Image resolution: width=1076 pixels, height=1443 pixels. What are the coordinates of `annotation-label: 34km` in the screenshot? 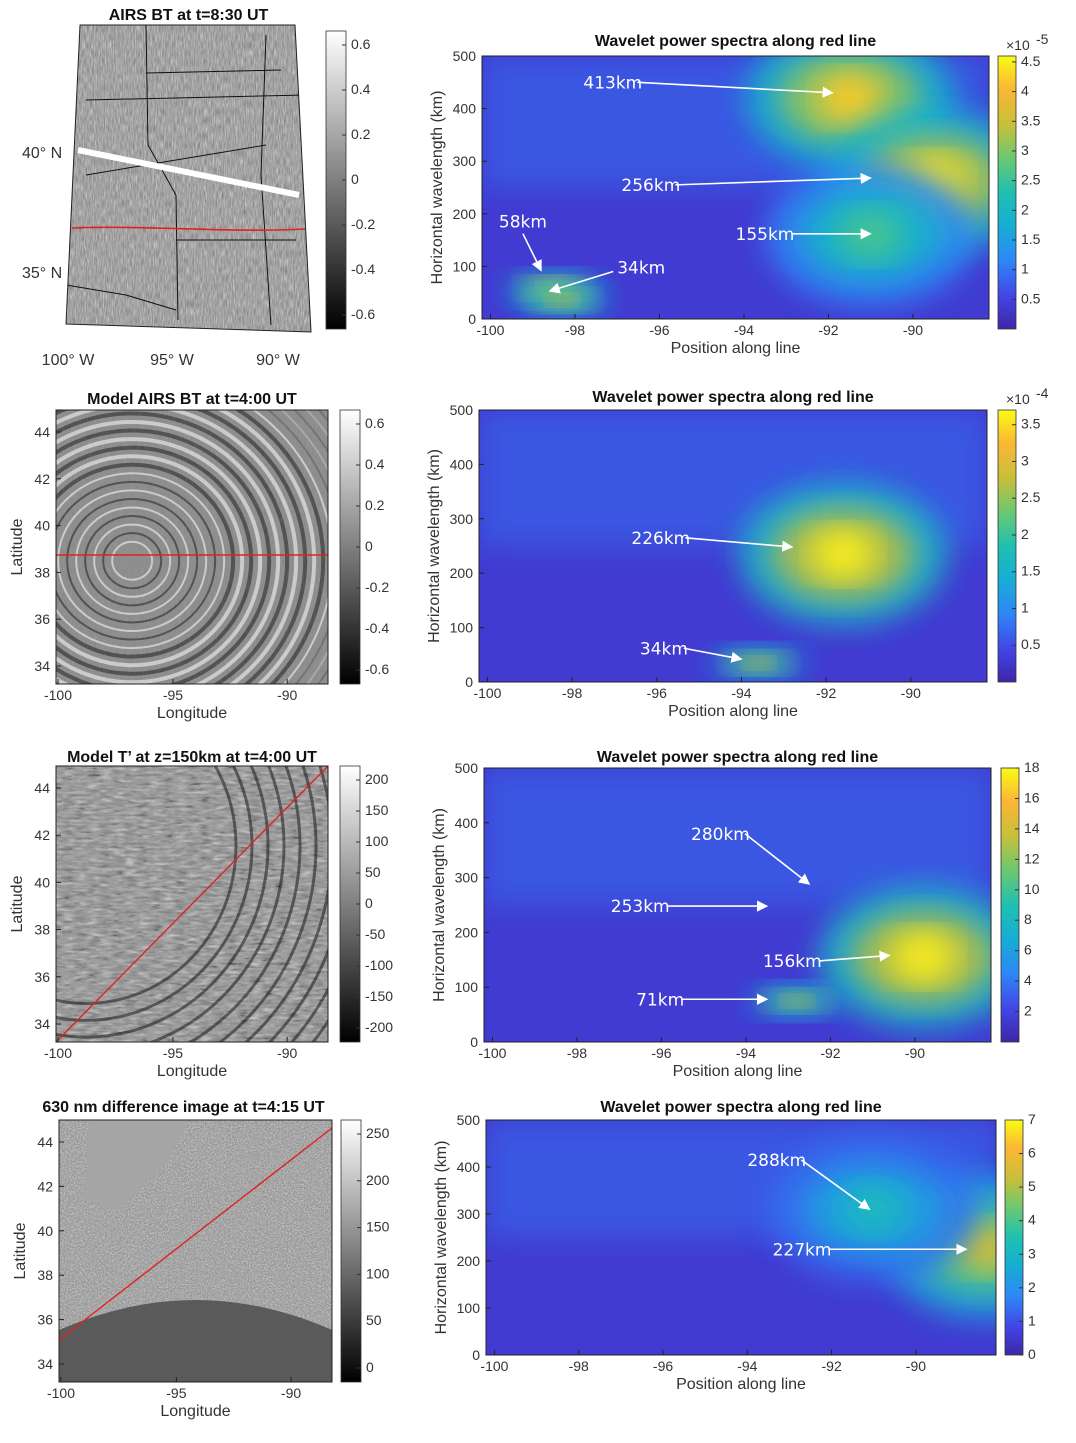 It's located at (664, 649).